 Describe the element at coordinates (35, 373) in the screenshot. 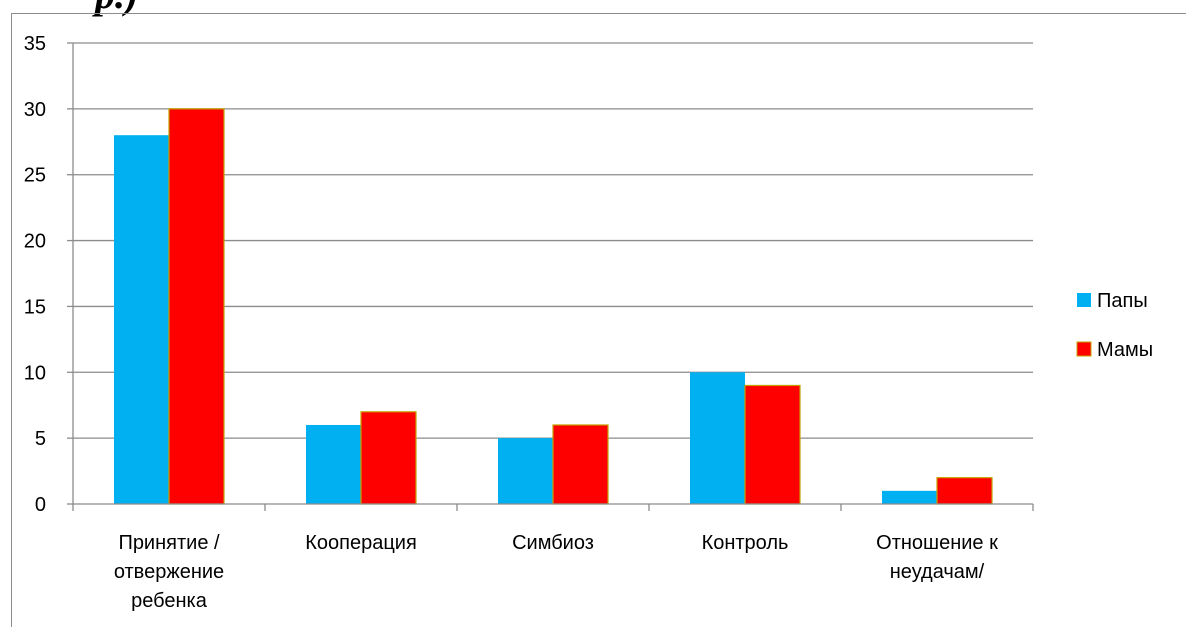

I see `y-tick-label: 10` at that location.